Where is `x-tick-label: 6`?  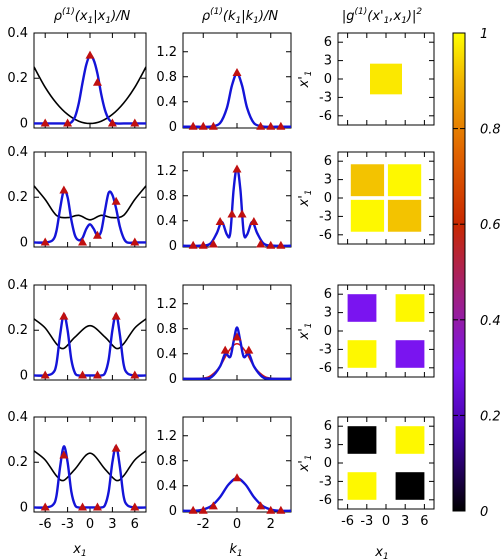 x-tick-label: 6 is located at coordinates (135, 524).